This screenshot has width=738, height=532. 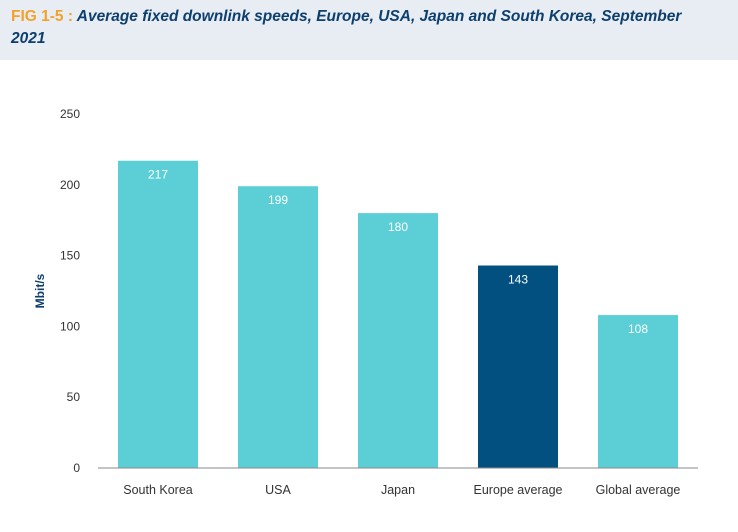 I want to click on bar-japan, so click(x=398, y=340).